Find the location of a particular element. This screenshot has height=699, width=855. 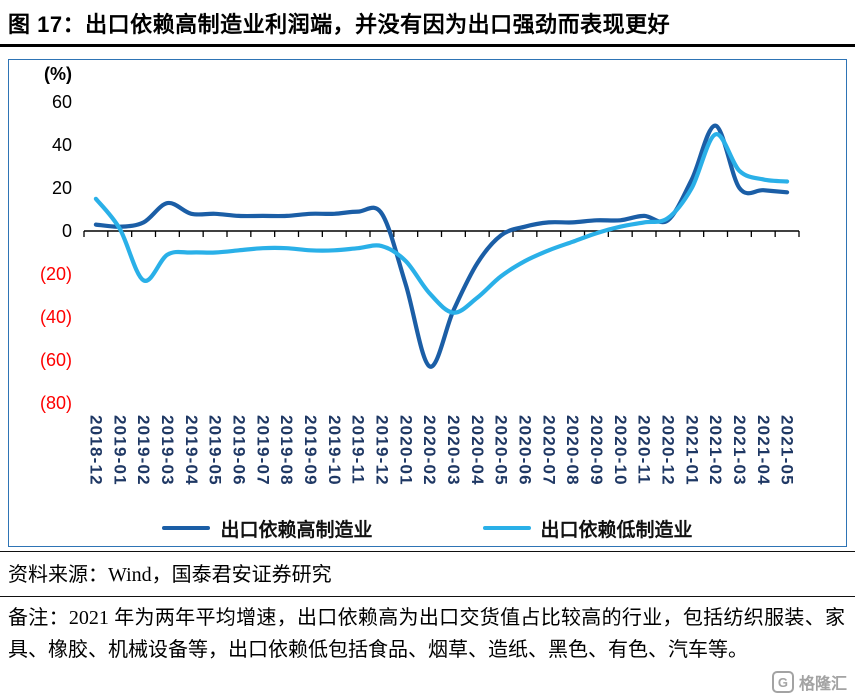

divider-above-source is located at coordinates (427, 551).